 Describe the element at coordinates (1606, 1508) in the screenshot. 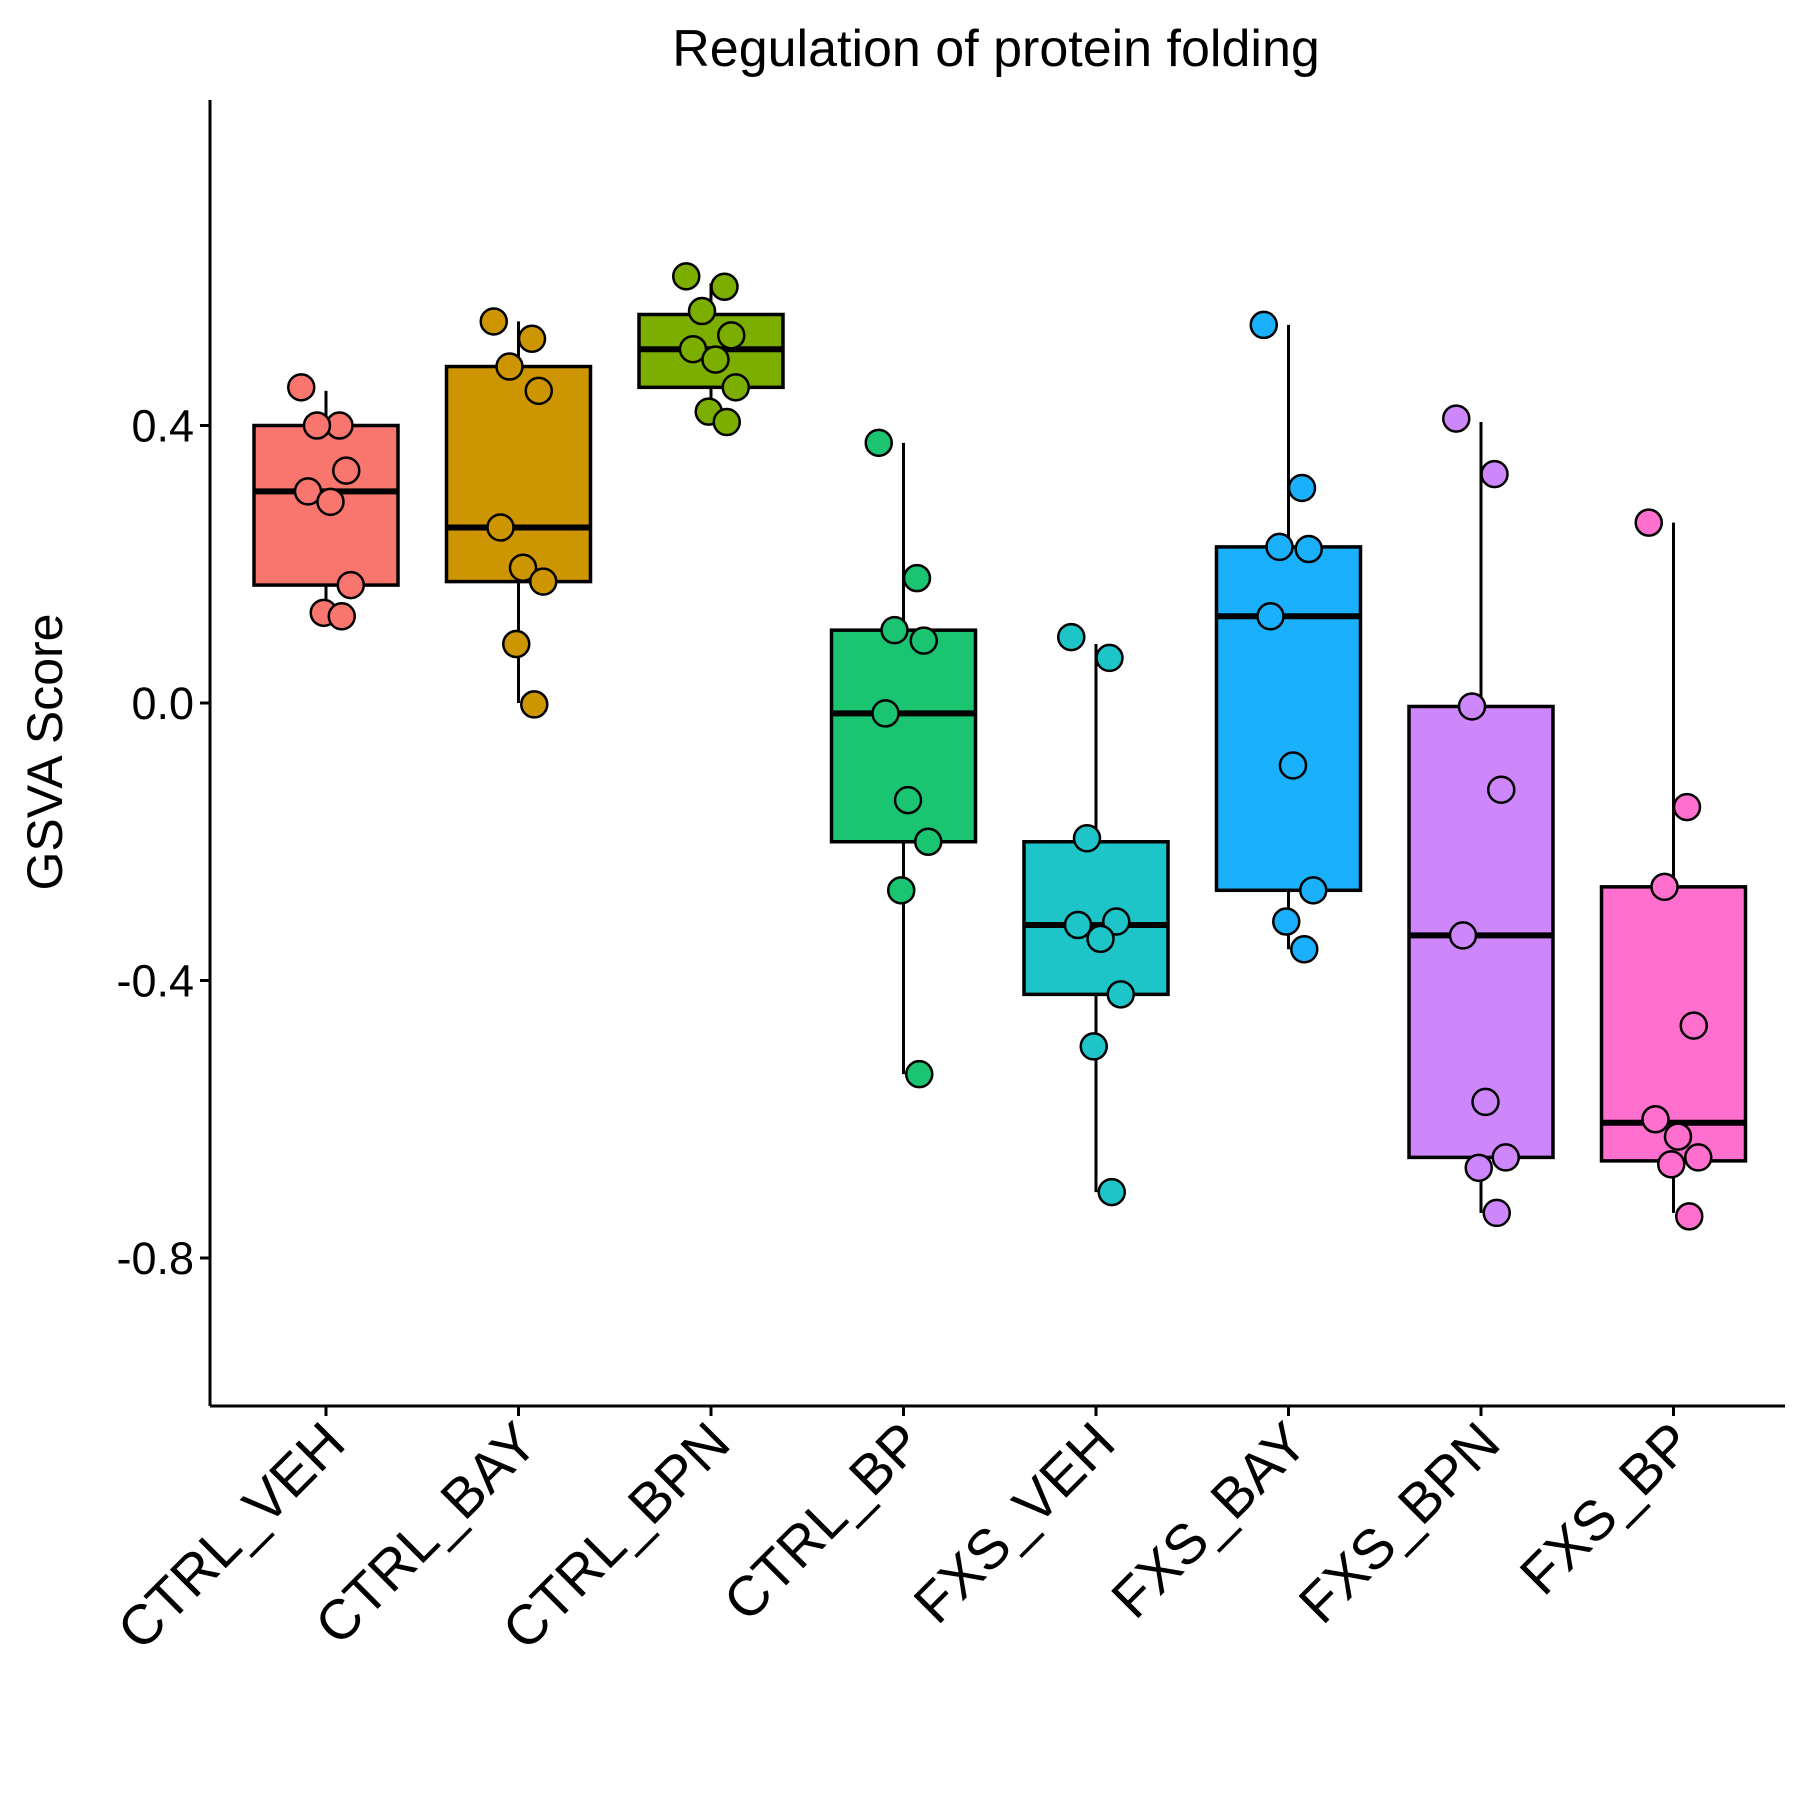

I see `x-tick-label: FXS_BP` at that location.